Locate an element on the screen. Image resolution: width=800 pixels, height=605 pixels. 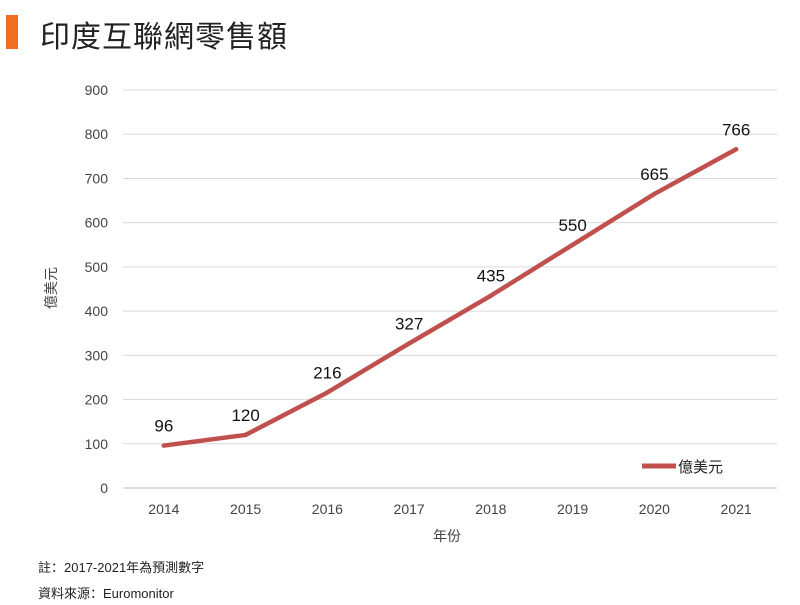
y-tick-label: 900 is located at coordinates (97, 90).